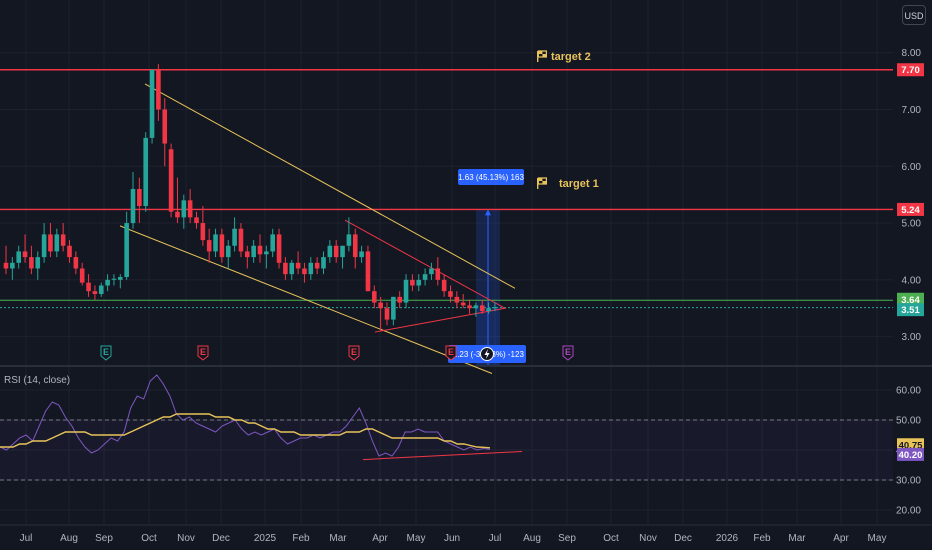 This screenshot has height=550, width=932. What do you see at coordinates (446, 450) in the screenshot?
I see `rsi-band` at bounding box center [446, 450].